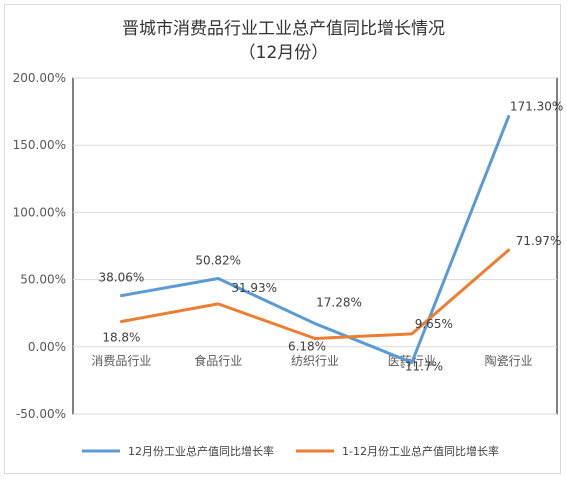 The height and width of the screenshot is (479, 567). What do you see at coordinates (539, 241) in the screenshot?
I see `data-label: 71.97%` at bounding box center [539, 241].